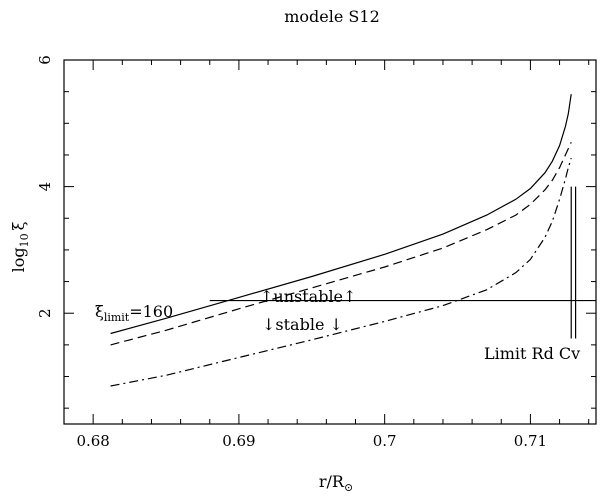 This screenshot has height=497, width=608. What do you see at coordinates (385, 441) in the screenshot?
I see `x-tick-label: 0.7` at bounding box center [385, 441].